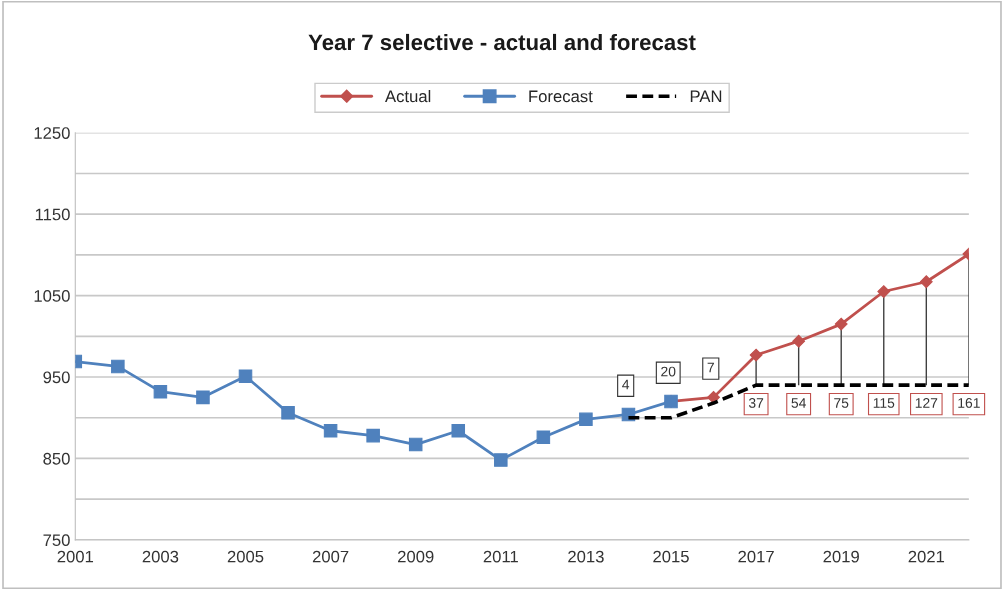 This screenshot has height=590, width=1004. Describe the element at coordinates (668, 371) in the screenshot. I see `annotation: 20` at that location.